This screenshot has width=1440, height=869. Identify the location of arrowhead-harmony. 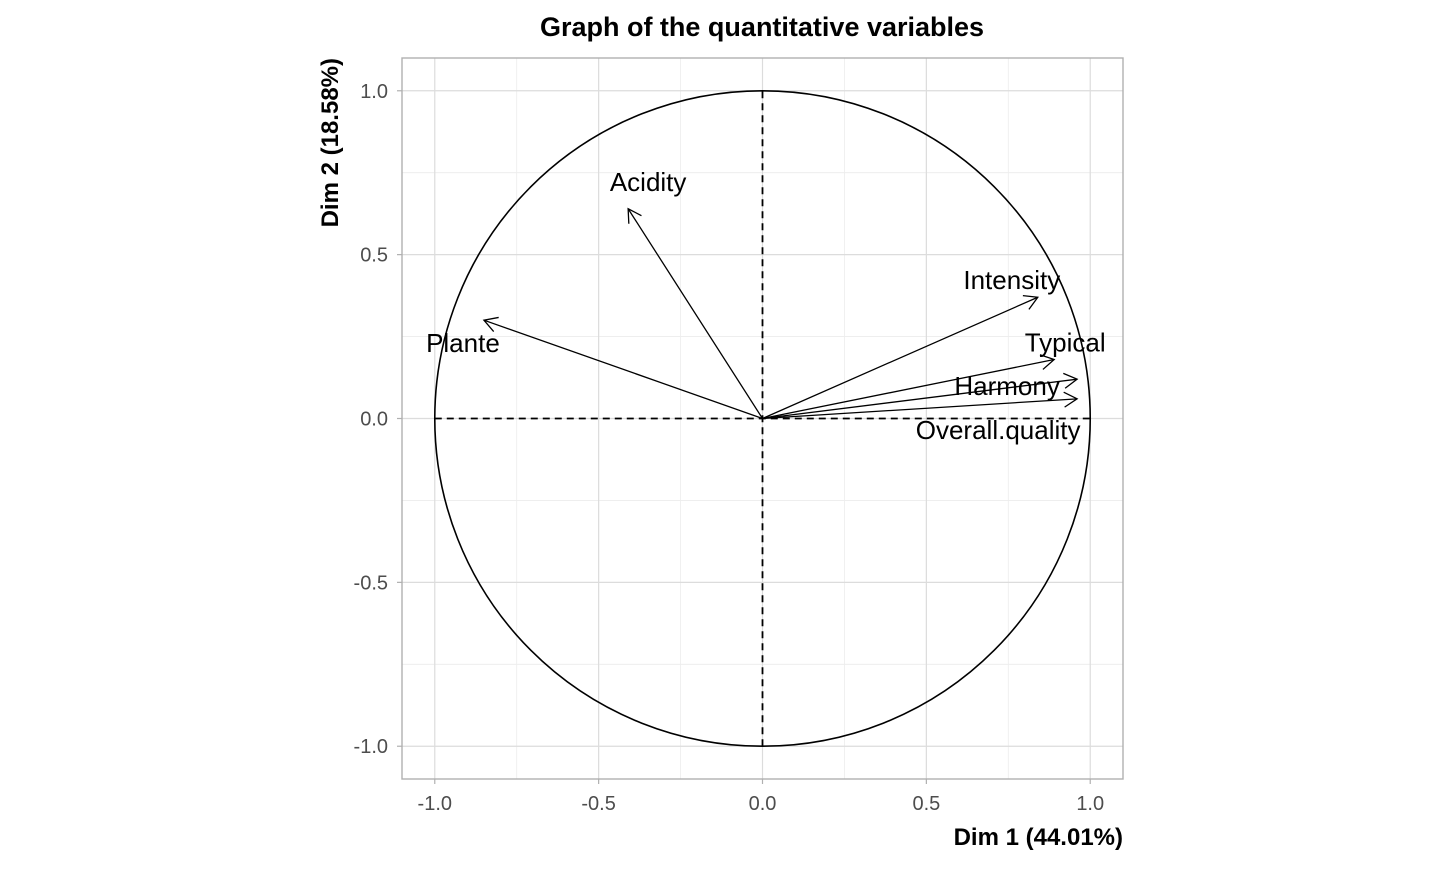
(1071, 380).